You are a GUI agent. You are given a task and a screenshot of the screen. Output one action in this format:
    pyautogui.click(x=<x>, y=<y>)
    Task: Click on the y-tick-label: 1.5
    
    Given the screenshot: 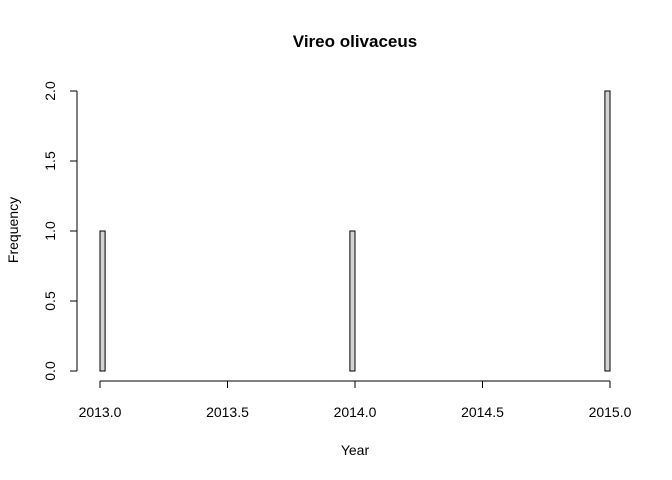 What is the action you would take?
    pyautogui.click(x=50, y=161)
    